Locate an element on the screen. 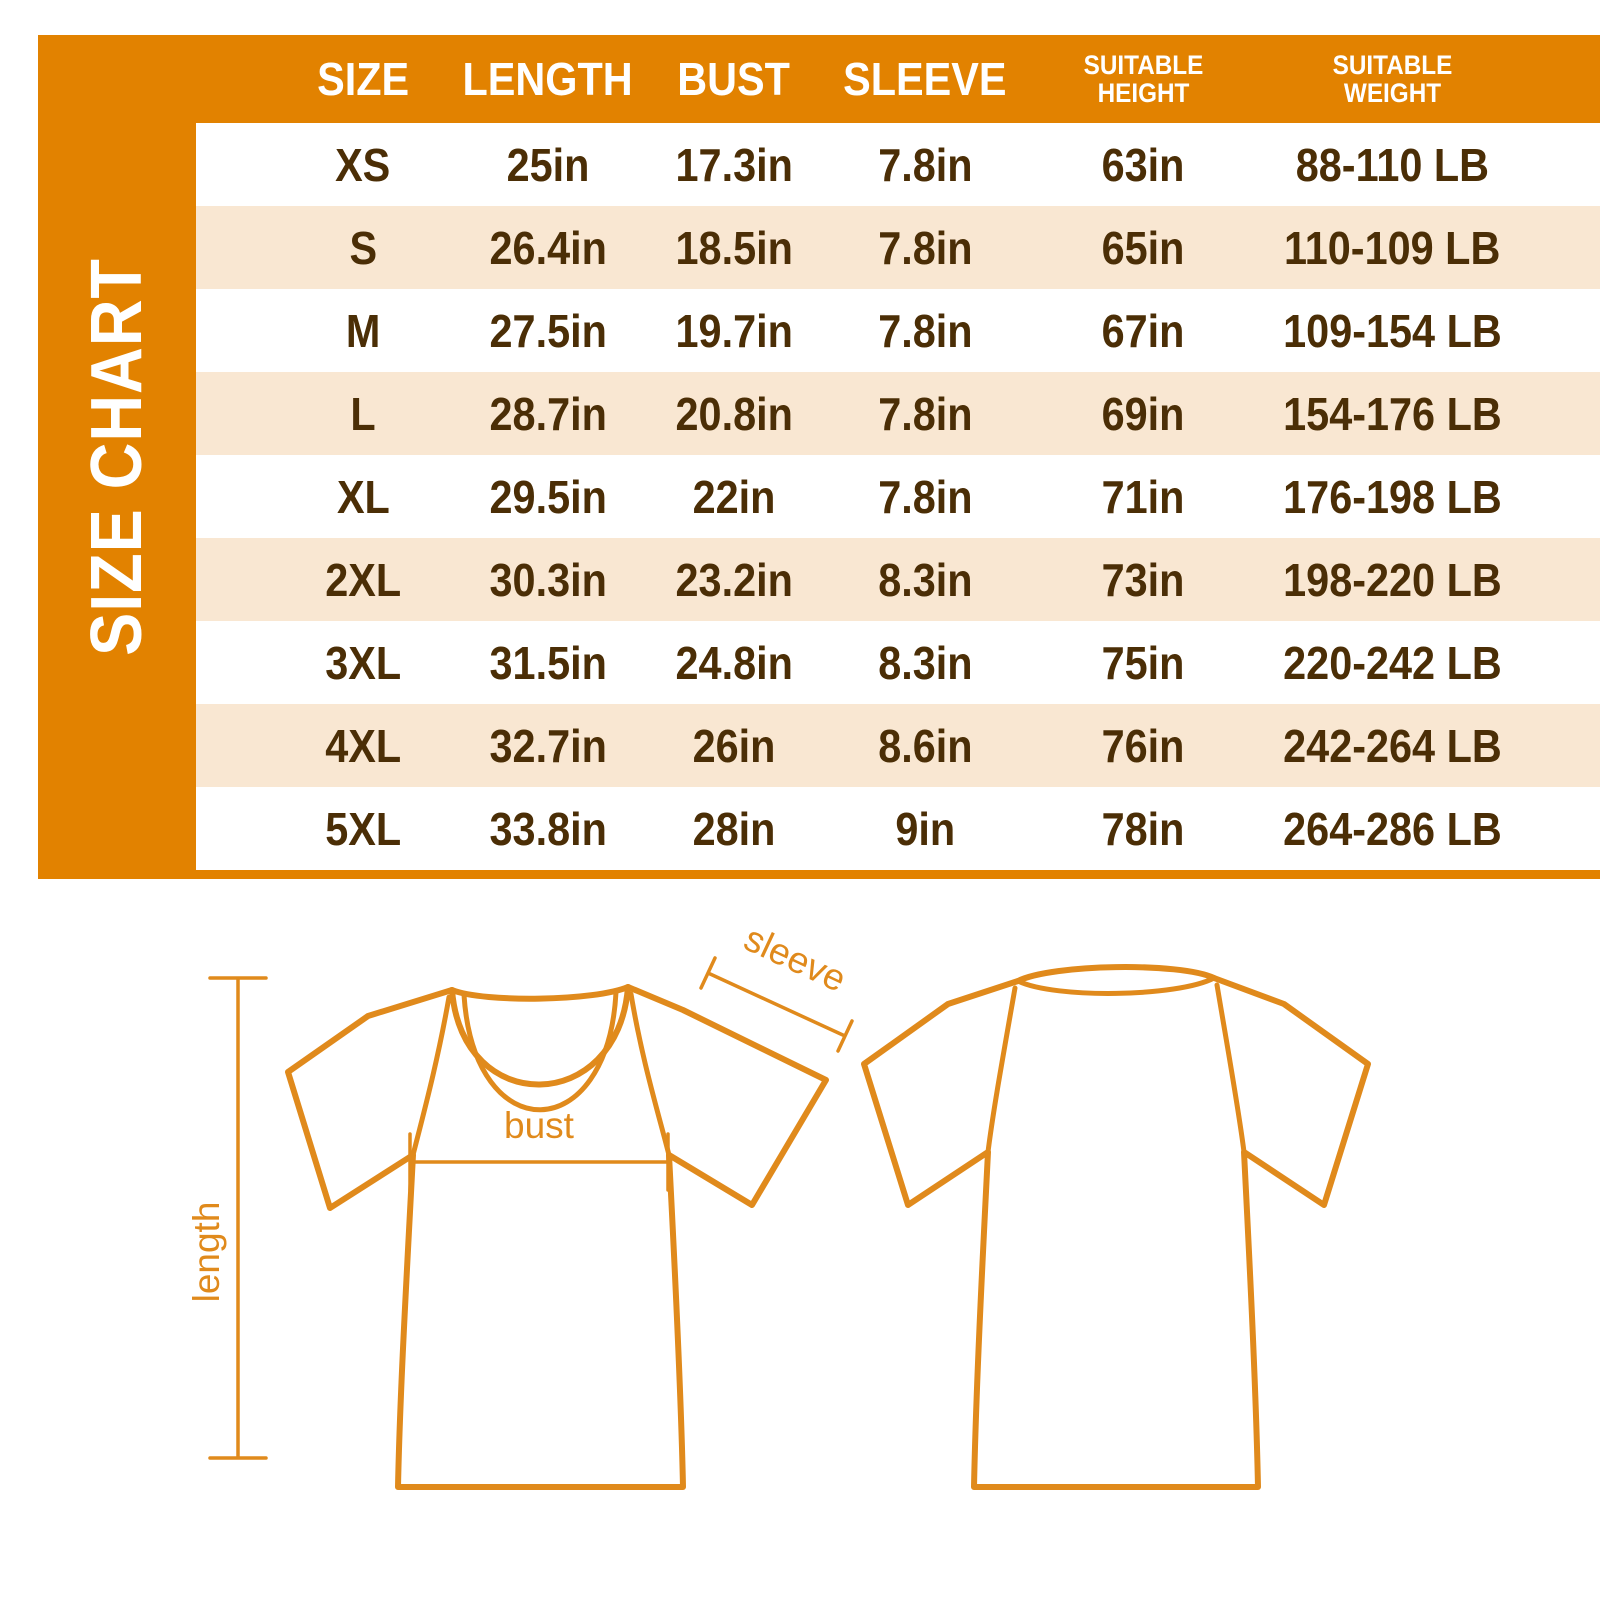 This screenshot has height=1600, width=1600. table-row-5xl: 5XL 33.8in 28in 9in 78in 264-286 LB is located at coordinates (898, 828).